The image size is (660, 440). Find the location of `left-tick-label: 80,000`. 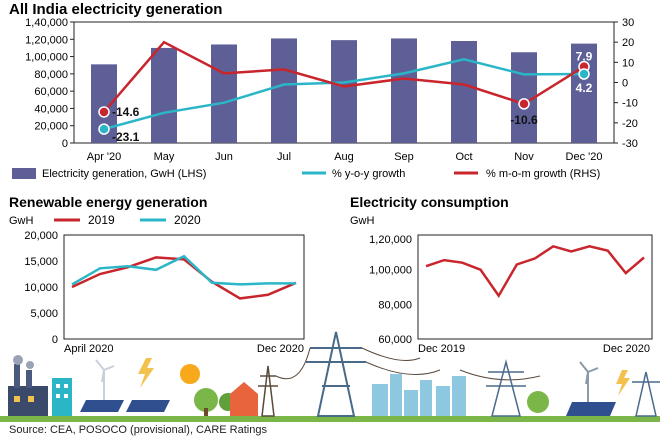

left-tick-label: 80,000 is located at coordinates (51, 75).